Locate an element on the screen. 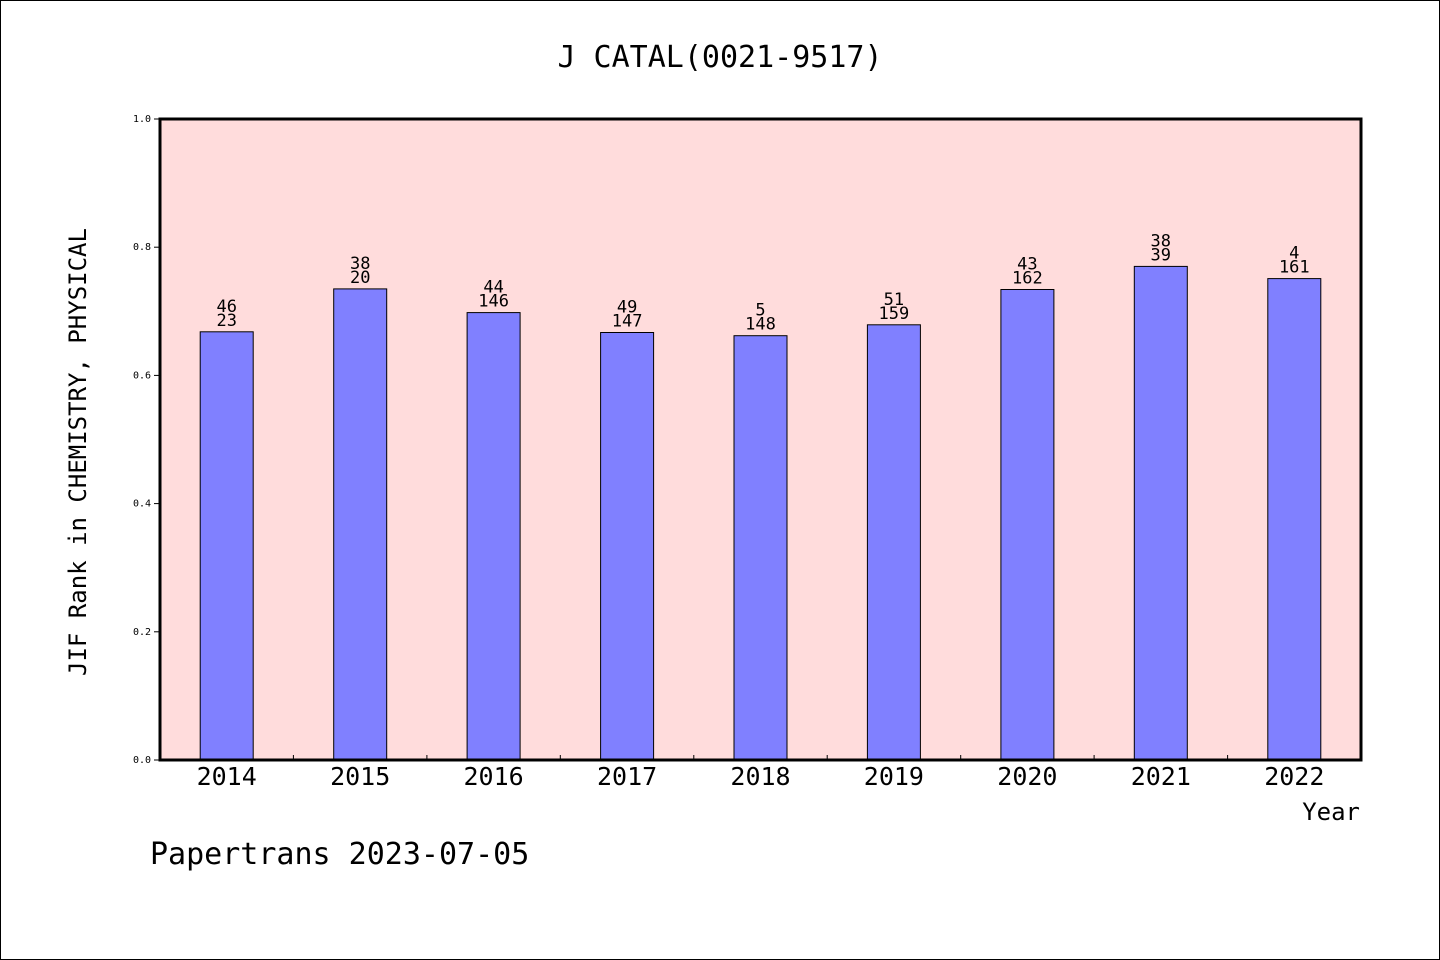  footer-credit: Papertrans 2023-07-05 is located at coordinates (339, 854).